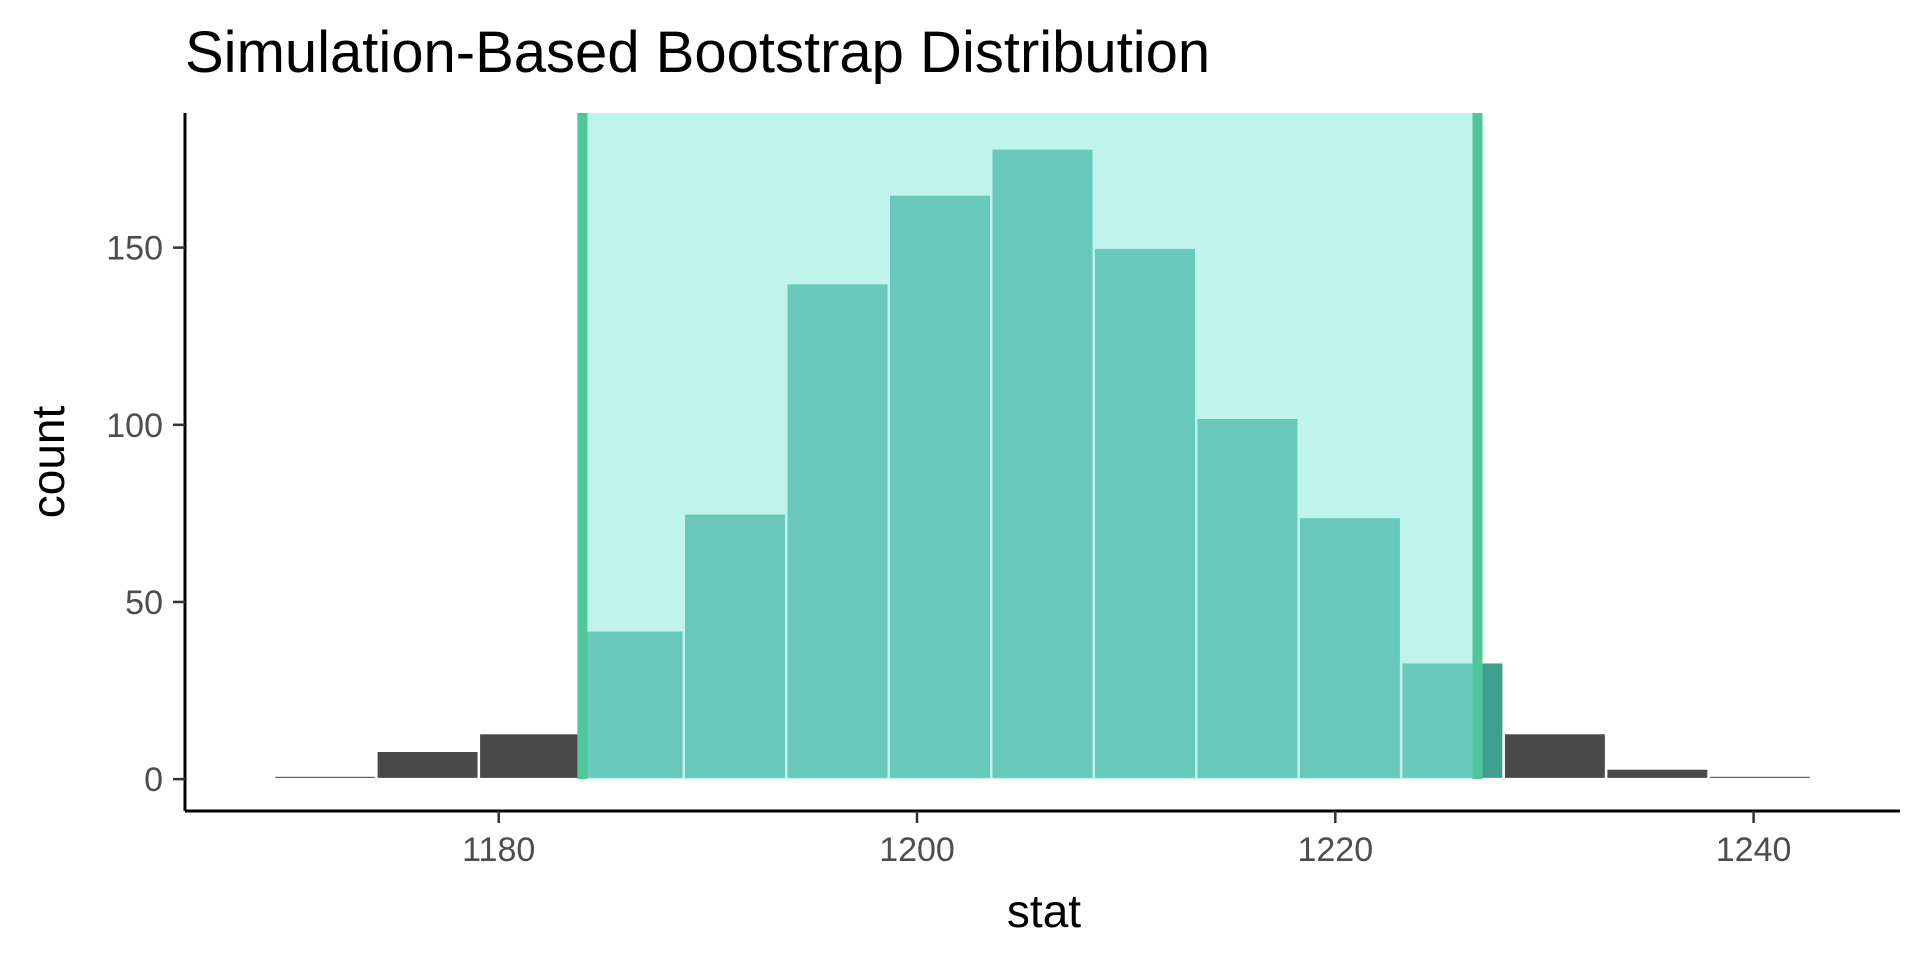  What do you see at coordinates (145, 514) in the screenshot?
I see `y-axis-ticks: 0 50 100 150` at bounding box center [145, 514].